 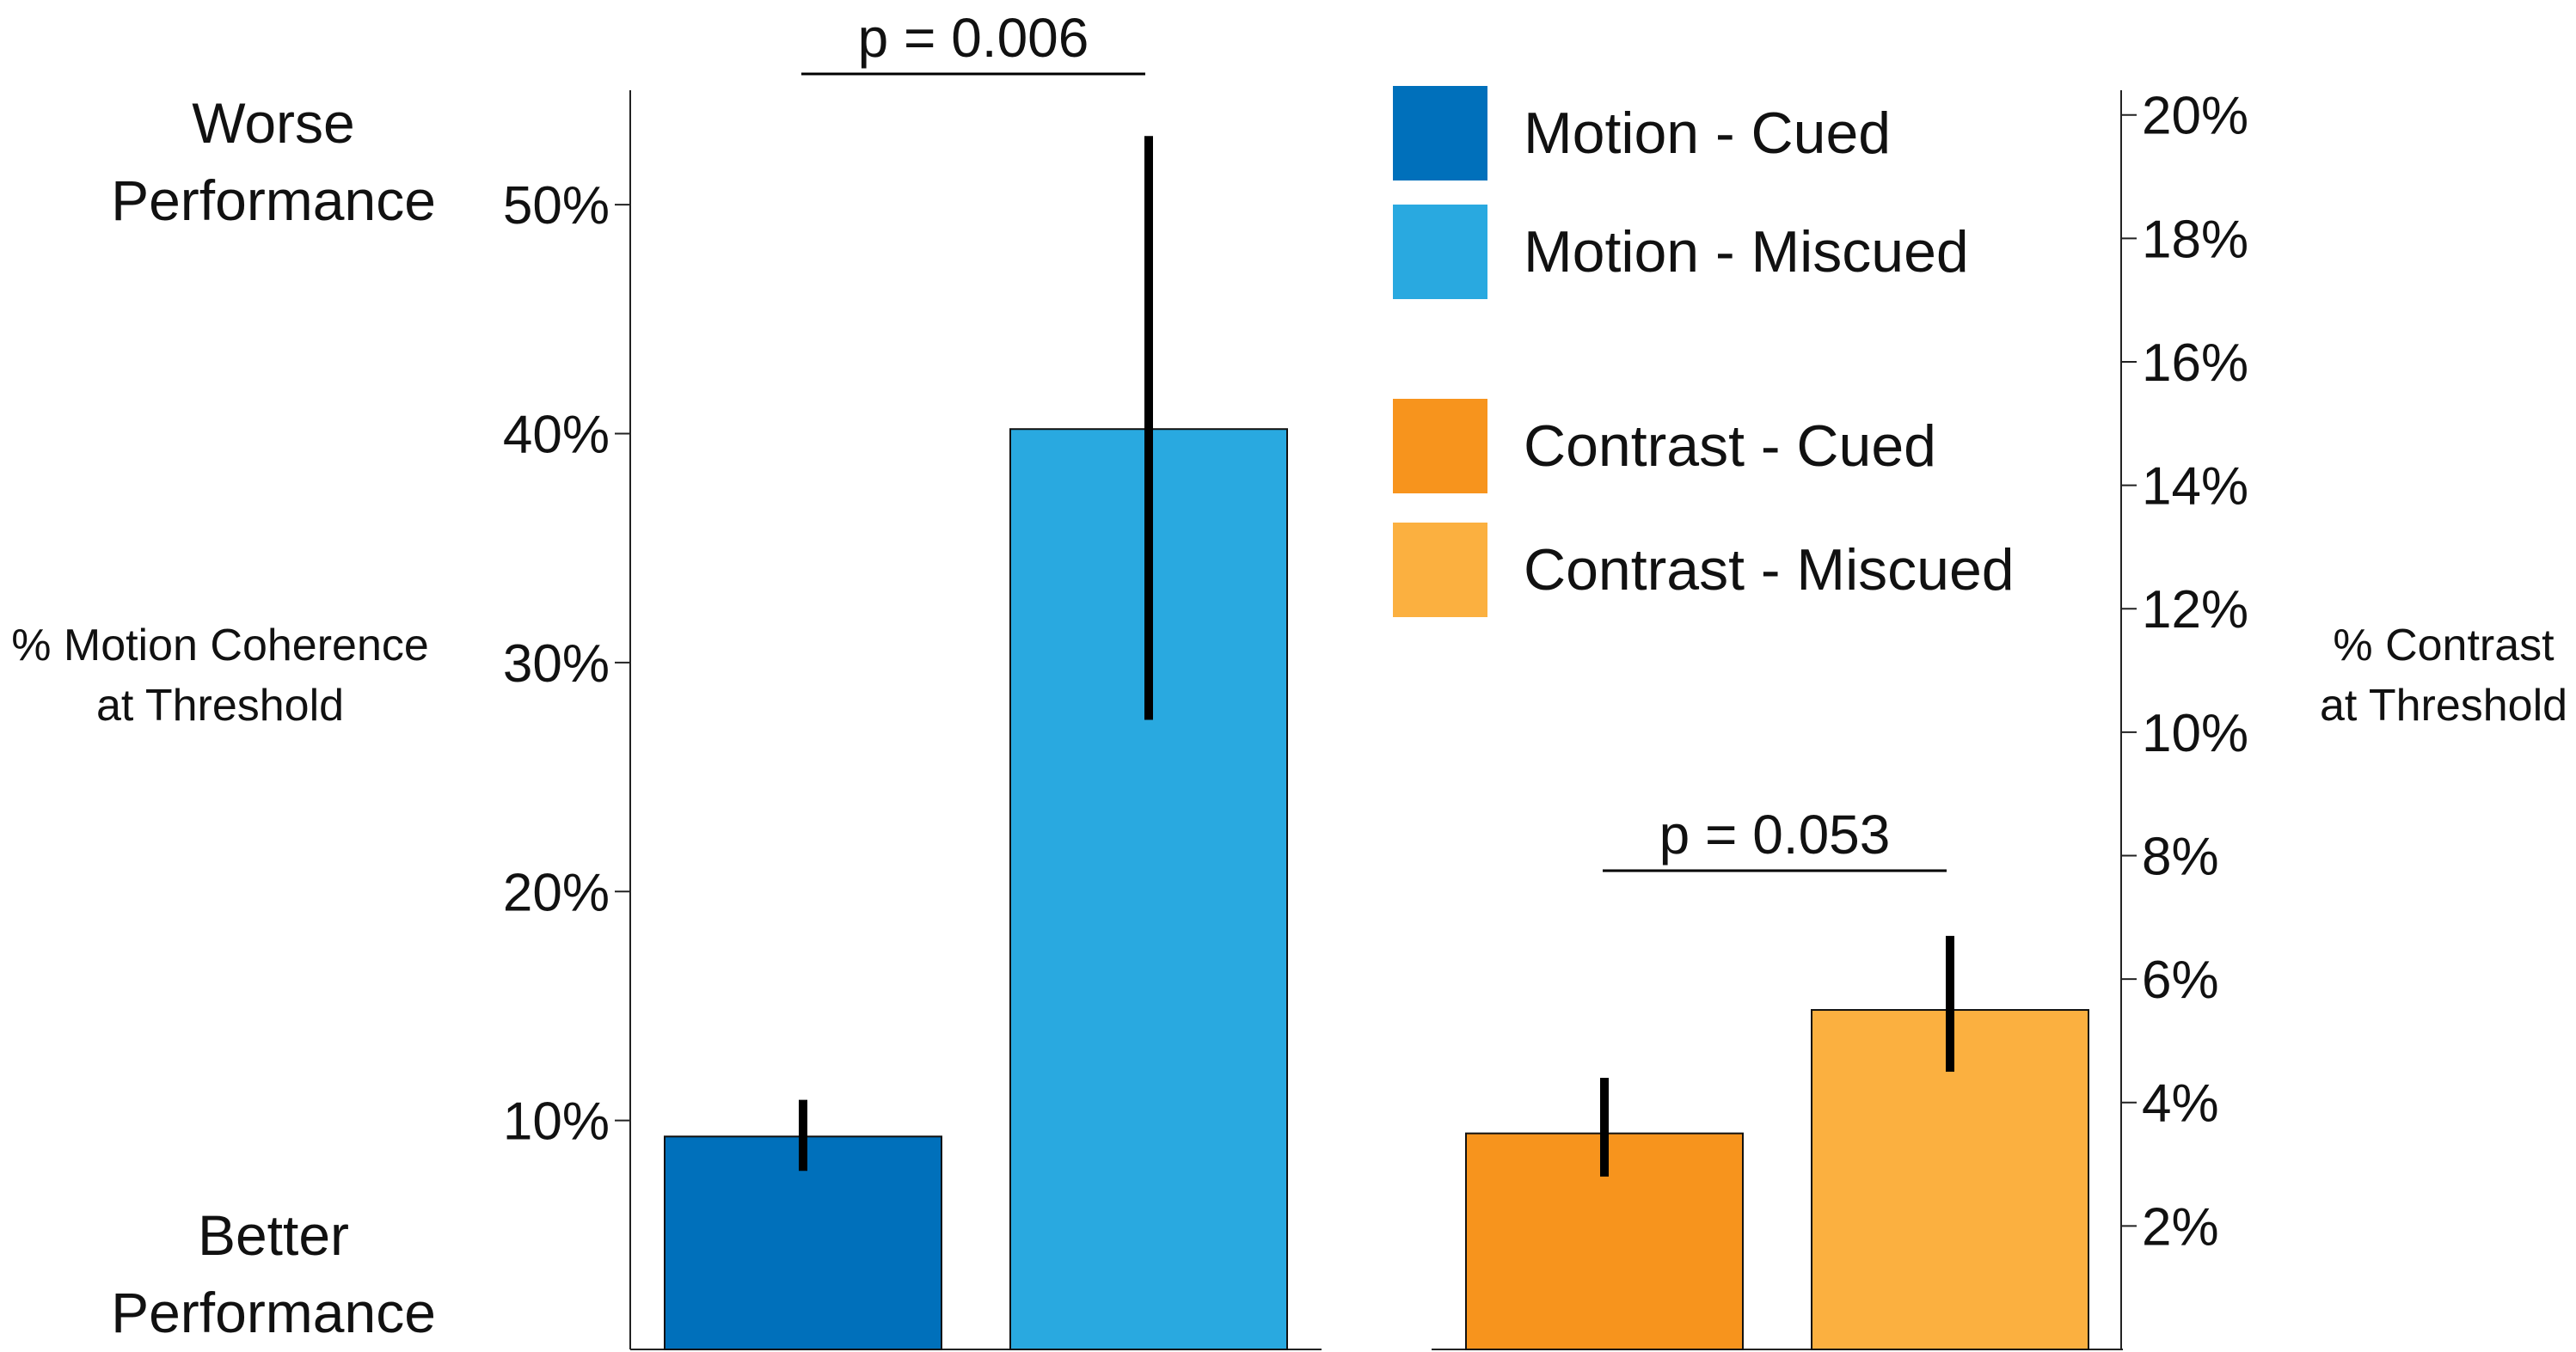 What do you see at coordinates (2443, 706) in the screenshot?
I see `right-axis-title-line2: at Threshold` at bounding box center [2443, 706].